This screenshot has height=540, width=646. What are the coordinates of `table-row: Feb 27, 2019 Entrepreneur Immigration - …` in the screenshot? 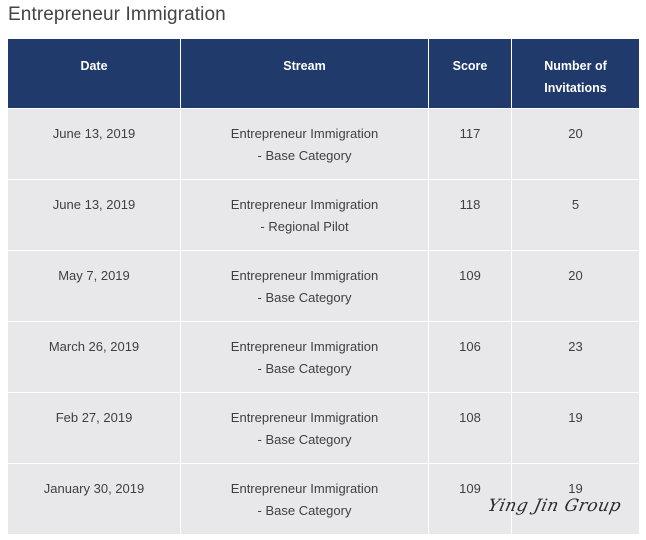 It's located at (323, 428).